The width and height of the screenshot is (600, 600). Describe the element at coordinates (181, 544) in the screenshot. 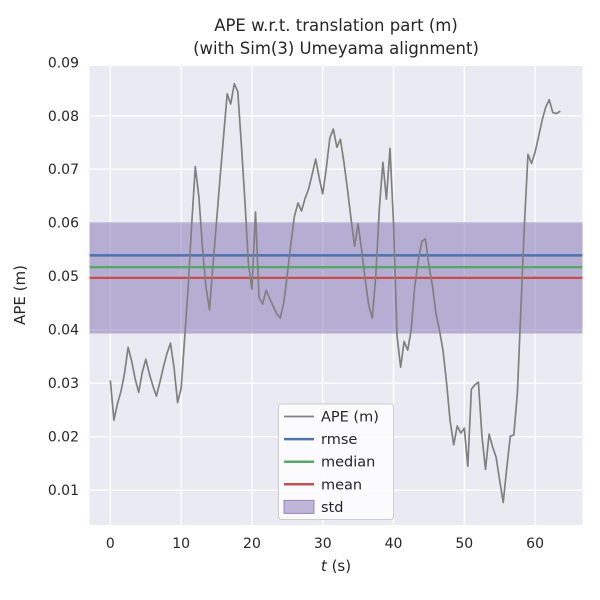

I see `x-tick-label: 10` at that location.